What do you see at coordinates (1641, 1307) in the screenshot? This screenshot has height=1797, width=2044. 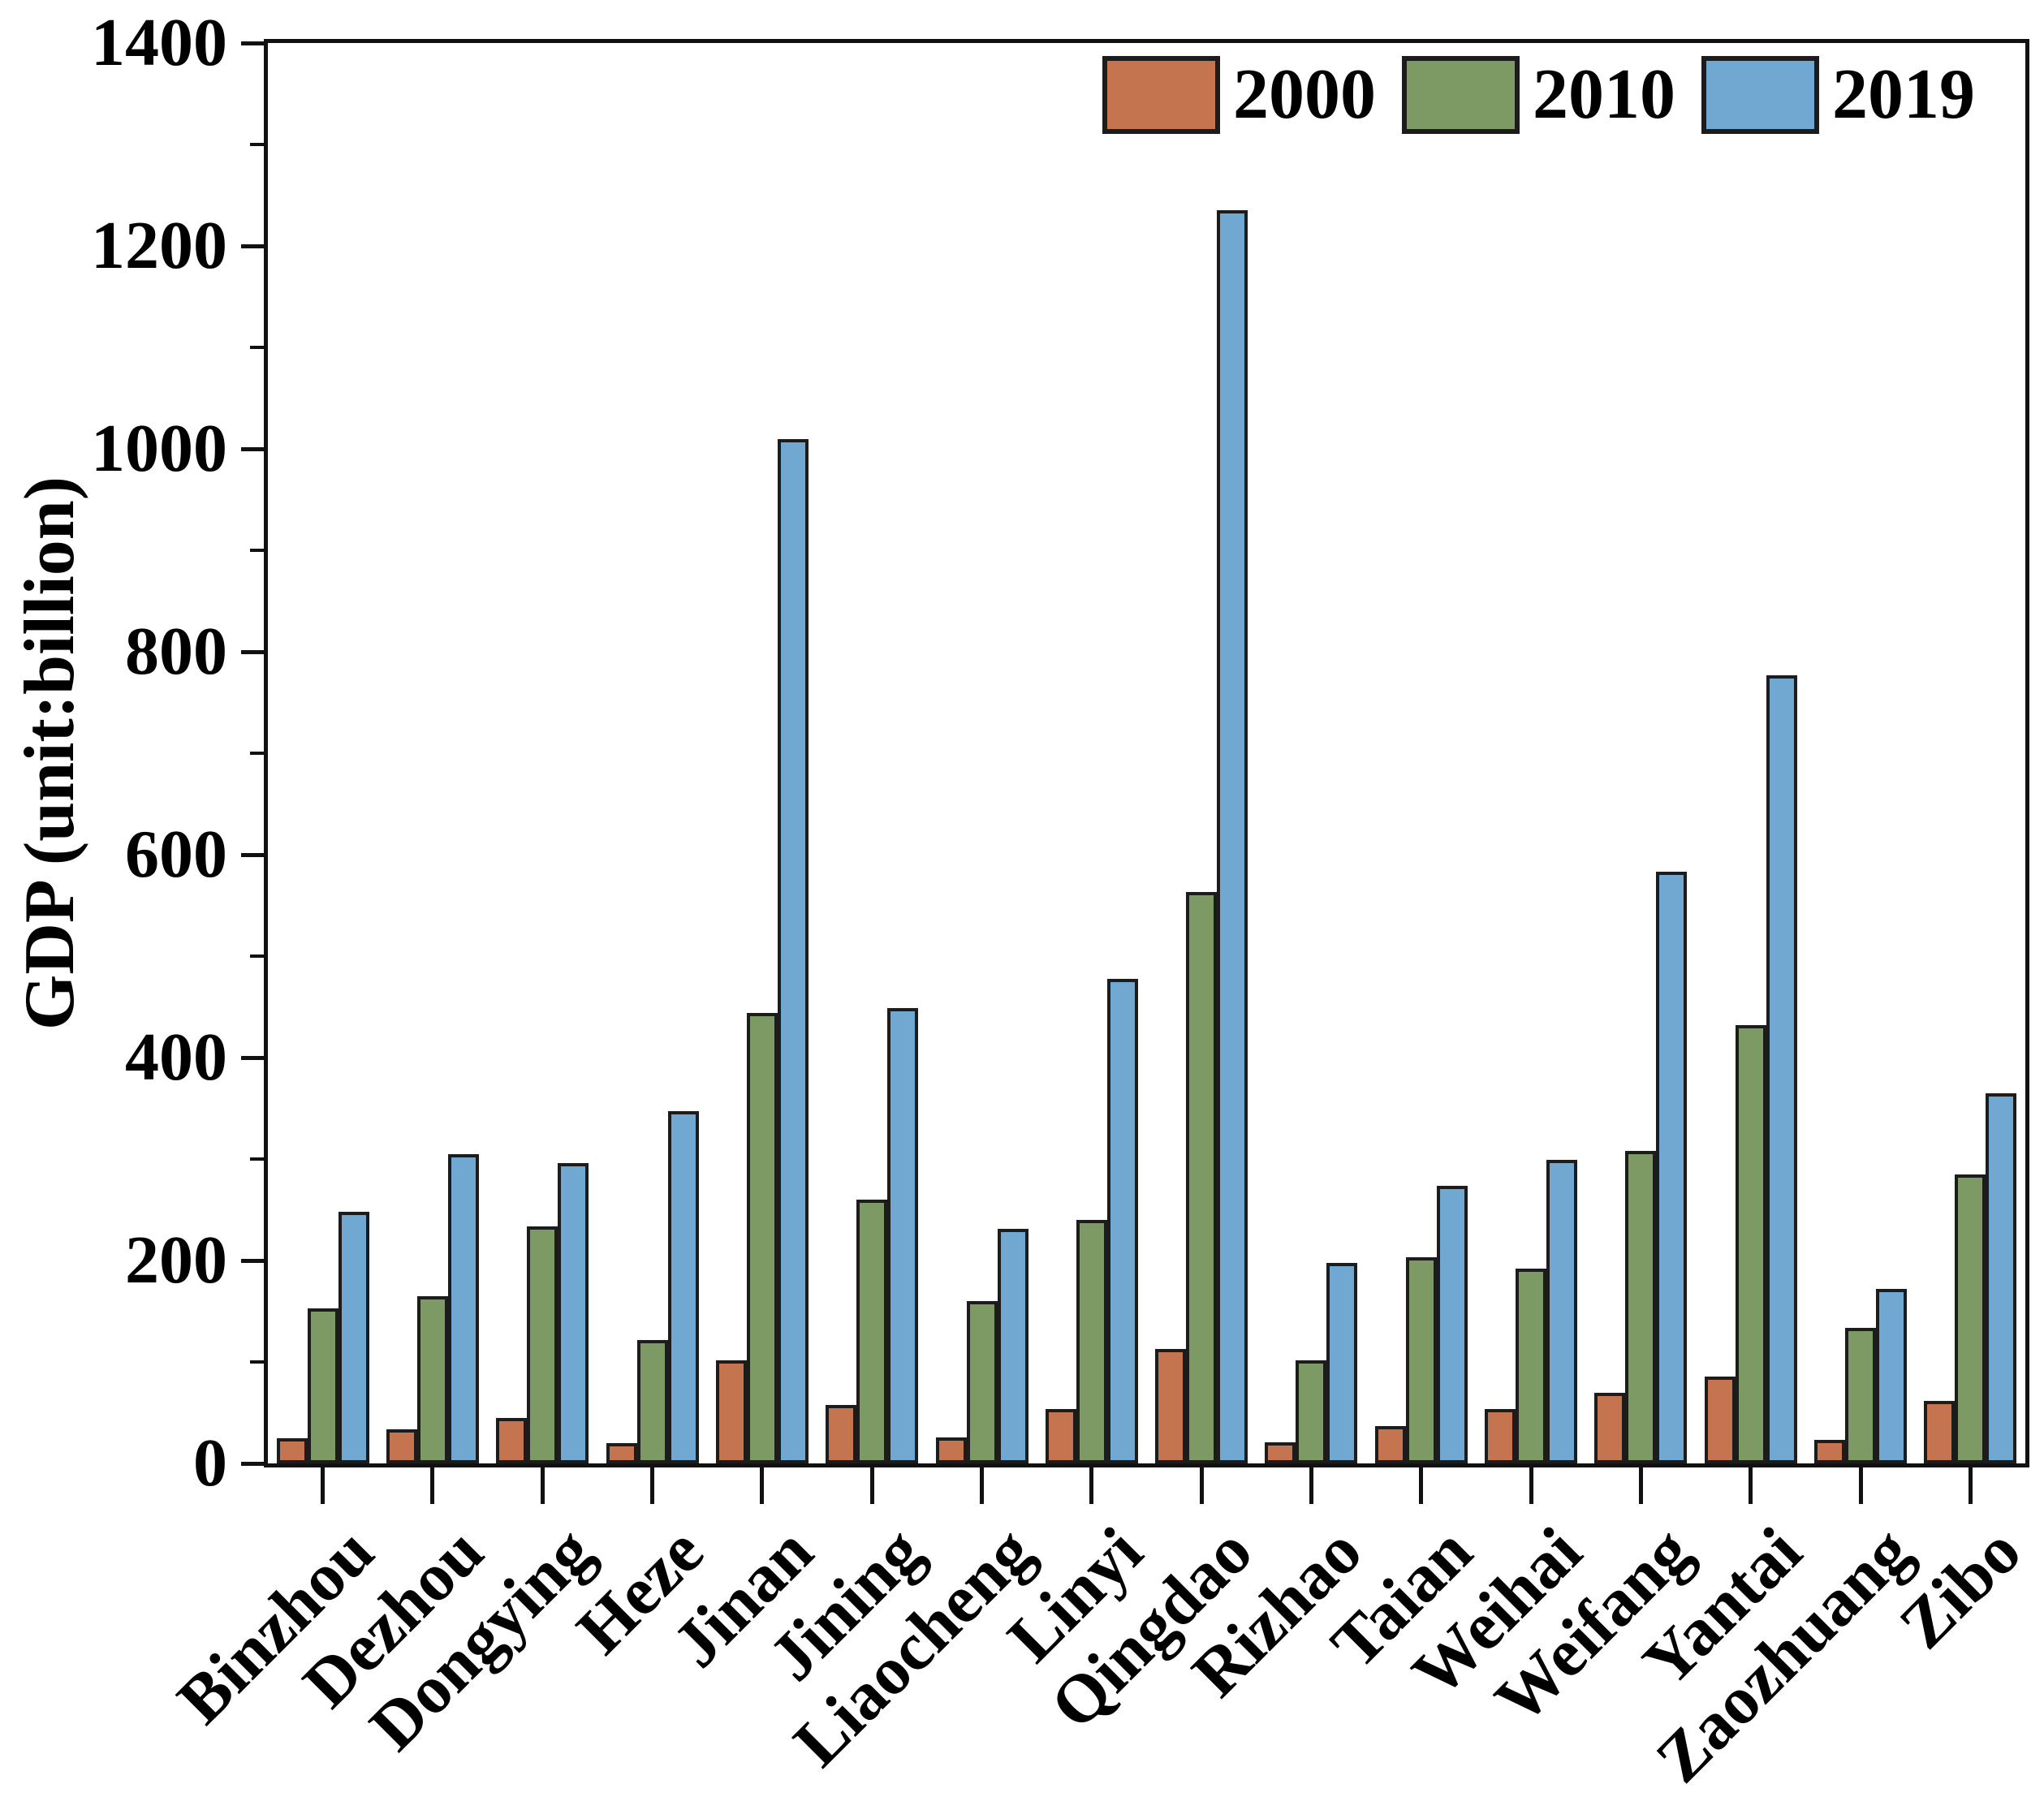 I see `bar-weifang-2010` at bounding box center [1641, 1307].